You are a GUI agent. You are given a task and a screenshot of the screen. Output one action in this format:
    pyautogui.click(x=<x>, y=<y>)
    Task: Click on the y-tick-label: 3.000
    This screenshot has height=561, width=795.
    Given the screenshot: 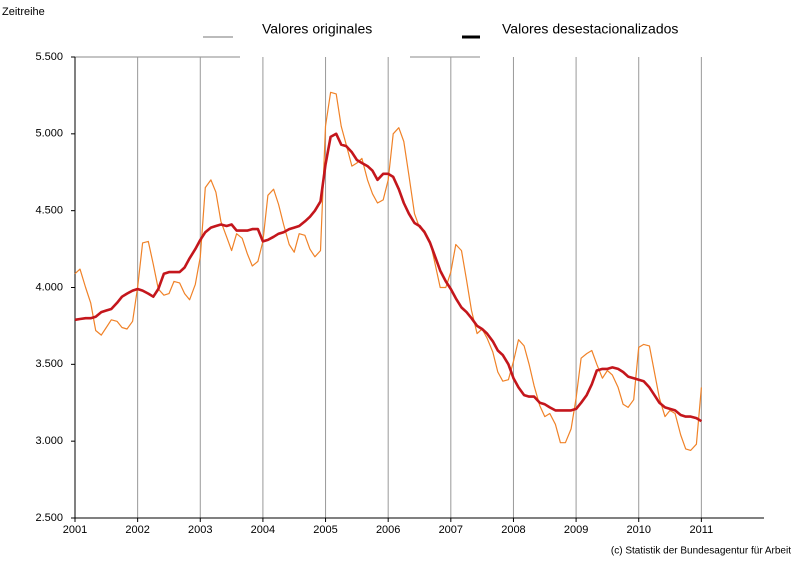 What is the action you would take?
    pyautogui.click(x=49, y=441)
    